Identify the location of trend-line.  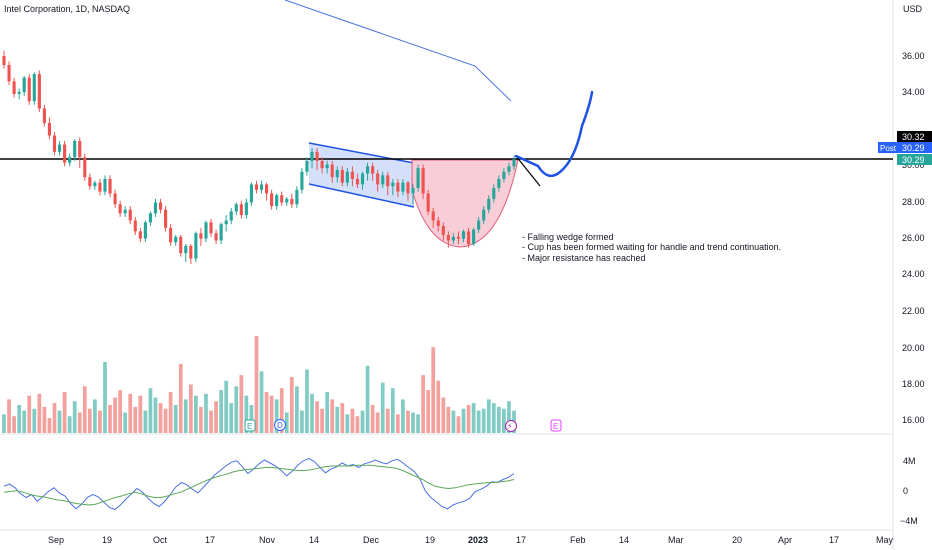
(398, 51).